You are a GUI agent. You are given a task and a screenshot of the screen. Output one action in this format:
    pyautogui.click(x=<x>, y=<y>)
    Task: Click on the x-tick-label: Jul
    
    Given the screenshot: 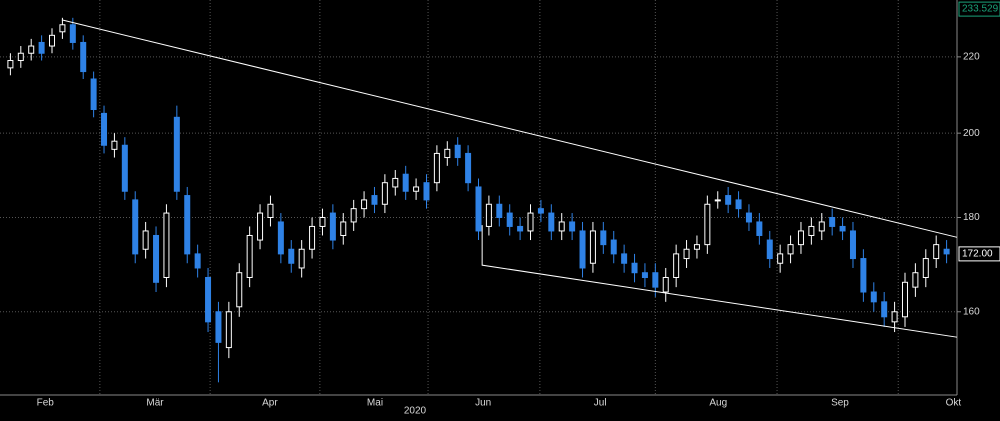 What is the action you would take?
    pyautogui.click(x=600, y=403)
    